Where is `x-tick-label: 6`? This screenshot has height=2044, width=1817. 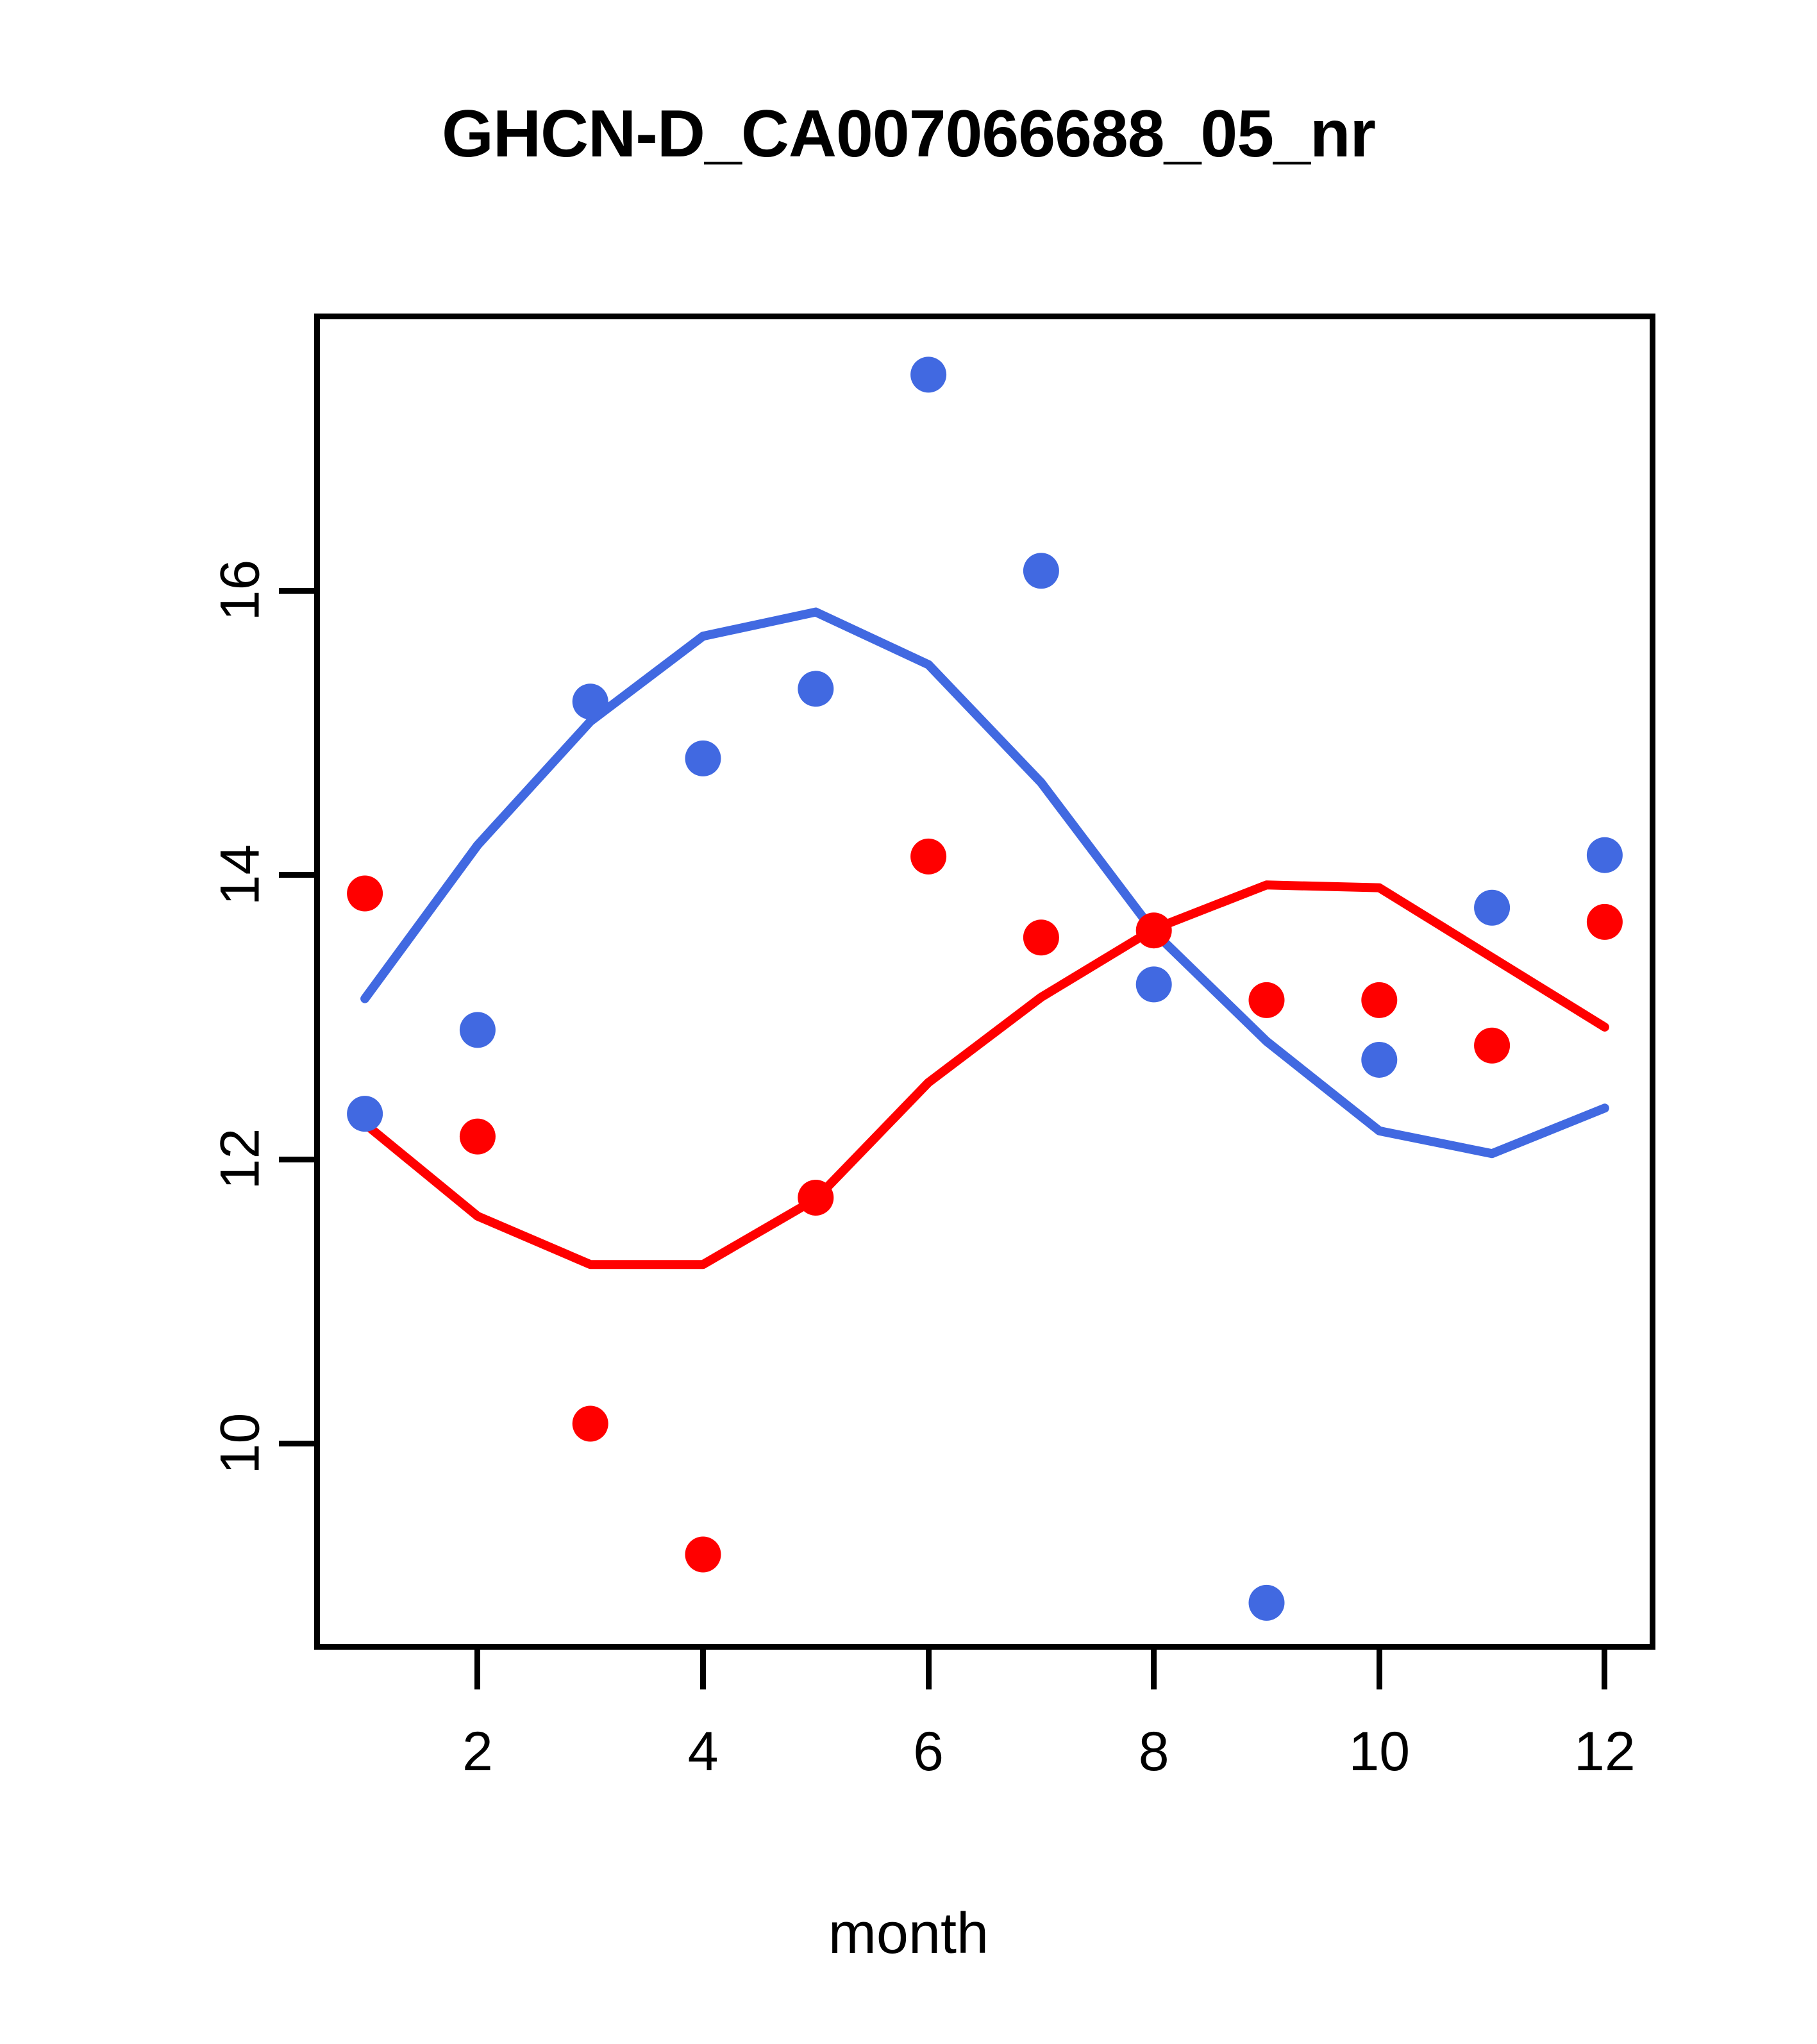 x-tick-label: 6 is located at coordinates (929, 1752).